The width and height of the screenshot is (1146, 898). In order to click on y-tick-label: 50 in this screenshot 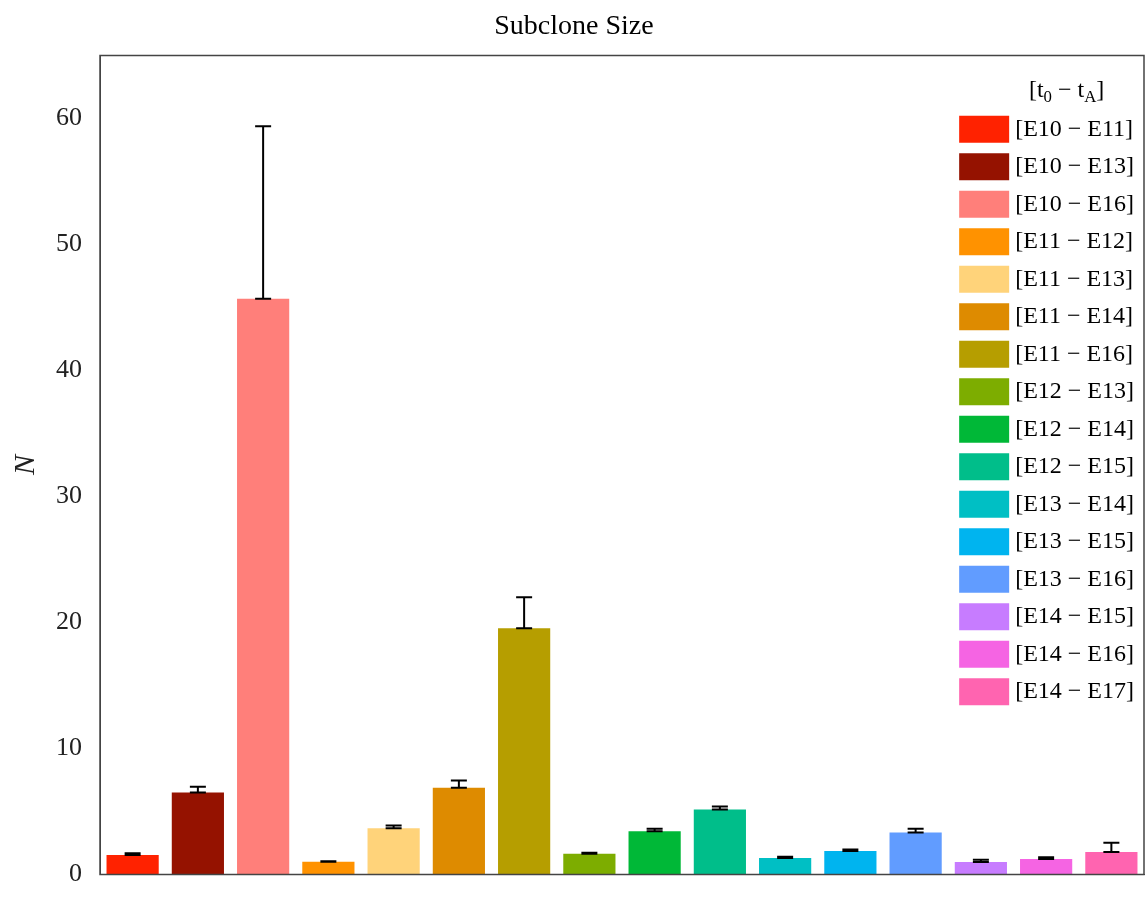, I will do `click(69, 243)`.